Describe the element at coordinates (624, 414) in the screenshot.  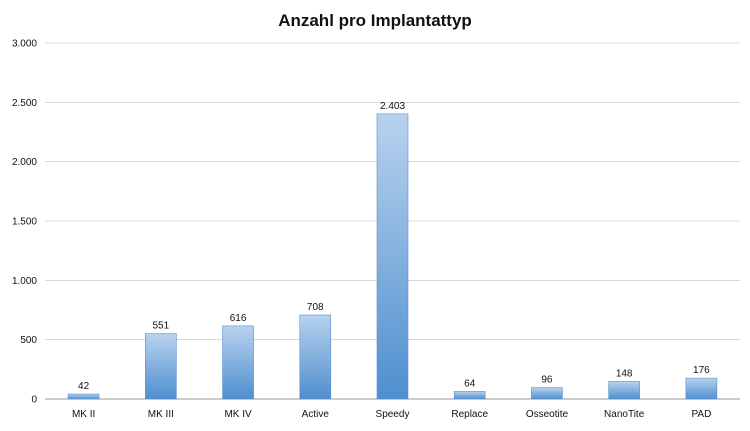
I see `x-tick-label: NanoTite` at that location.